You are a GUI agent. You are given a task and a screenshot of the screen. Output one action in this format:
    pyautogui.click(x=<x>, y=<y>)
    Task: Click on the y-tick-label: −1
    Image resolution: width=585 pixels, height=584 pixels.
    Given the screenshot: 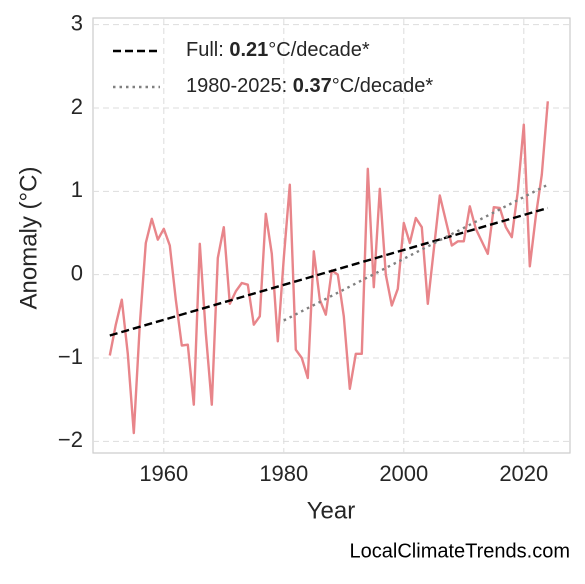 What is the action you would take?
    pyautogui.click(x=70, y=356)
    